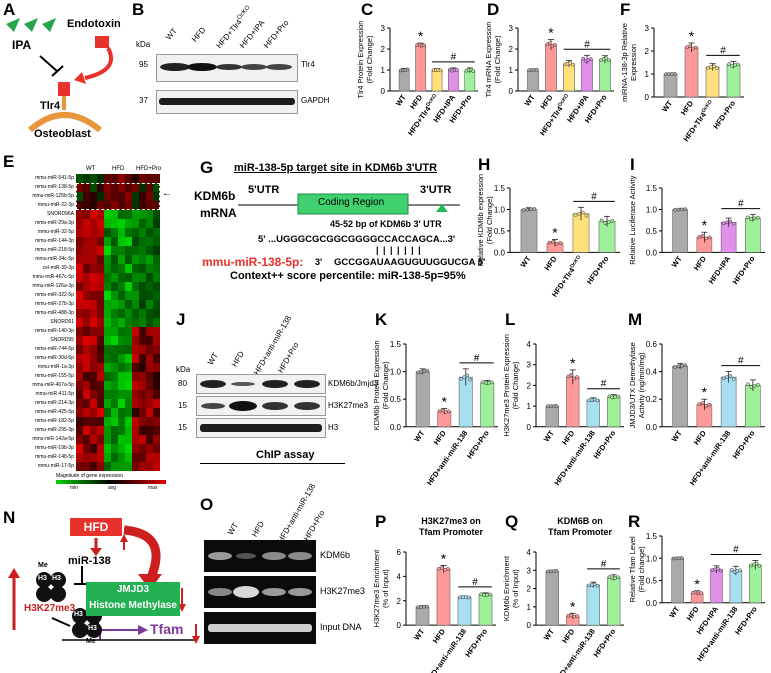 This screenshot has height=673, width=771. Describe the element at coordinates (641, 569) in the screenshot. I see `y-axis-label: (Fold change)` at that location.